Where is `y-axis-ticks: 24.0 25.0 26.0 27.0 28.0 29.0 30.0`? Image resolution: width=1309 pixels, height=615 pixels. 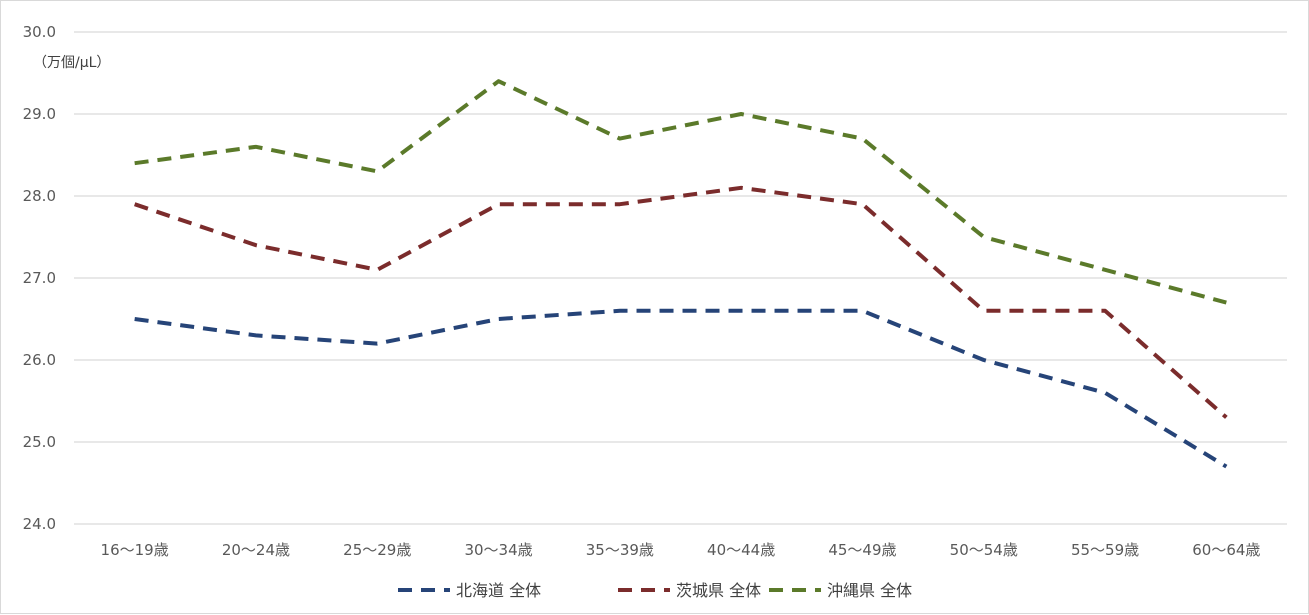 y-axis-ticks: 24.0 25.0 26.0 27.0 28.0 29.0 30.0 is located at coordinates (39, 278).